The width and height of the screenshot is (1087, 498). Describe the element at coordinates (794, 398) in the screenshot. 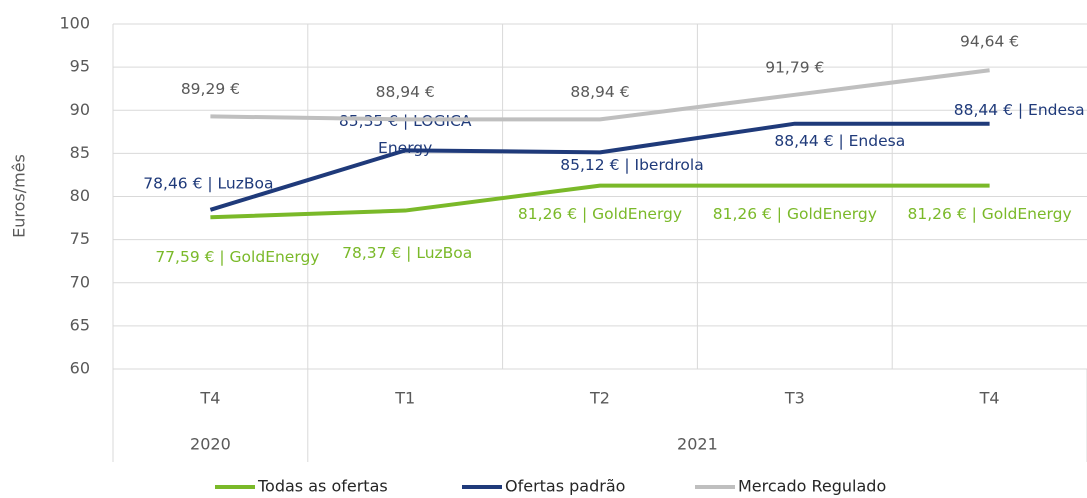

I see `x-tick-label: T3` at that location.